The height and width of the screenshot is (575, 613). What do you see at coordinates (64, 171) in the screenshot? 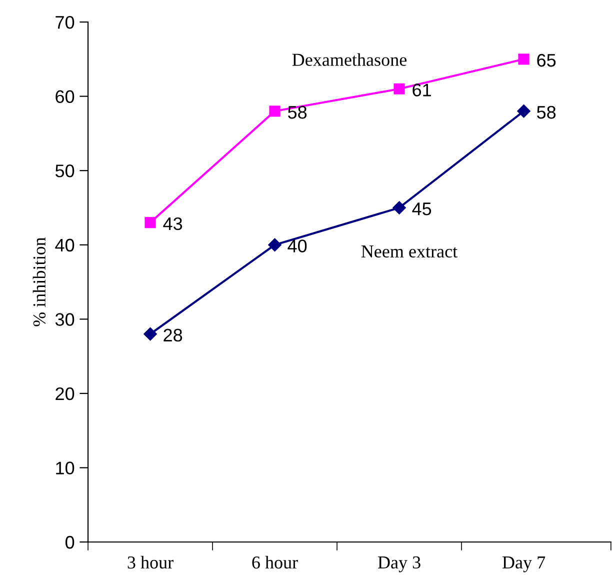
I see `y-tick-label: 50` at bounding box center [64, 171].